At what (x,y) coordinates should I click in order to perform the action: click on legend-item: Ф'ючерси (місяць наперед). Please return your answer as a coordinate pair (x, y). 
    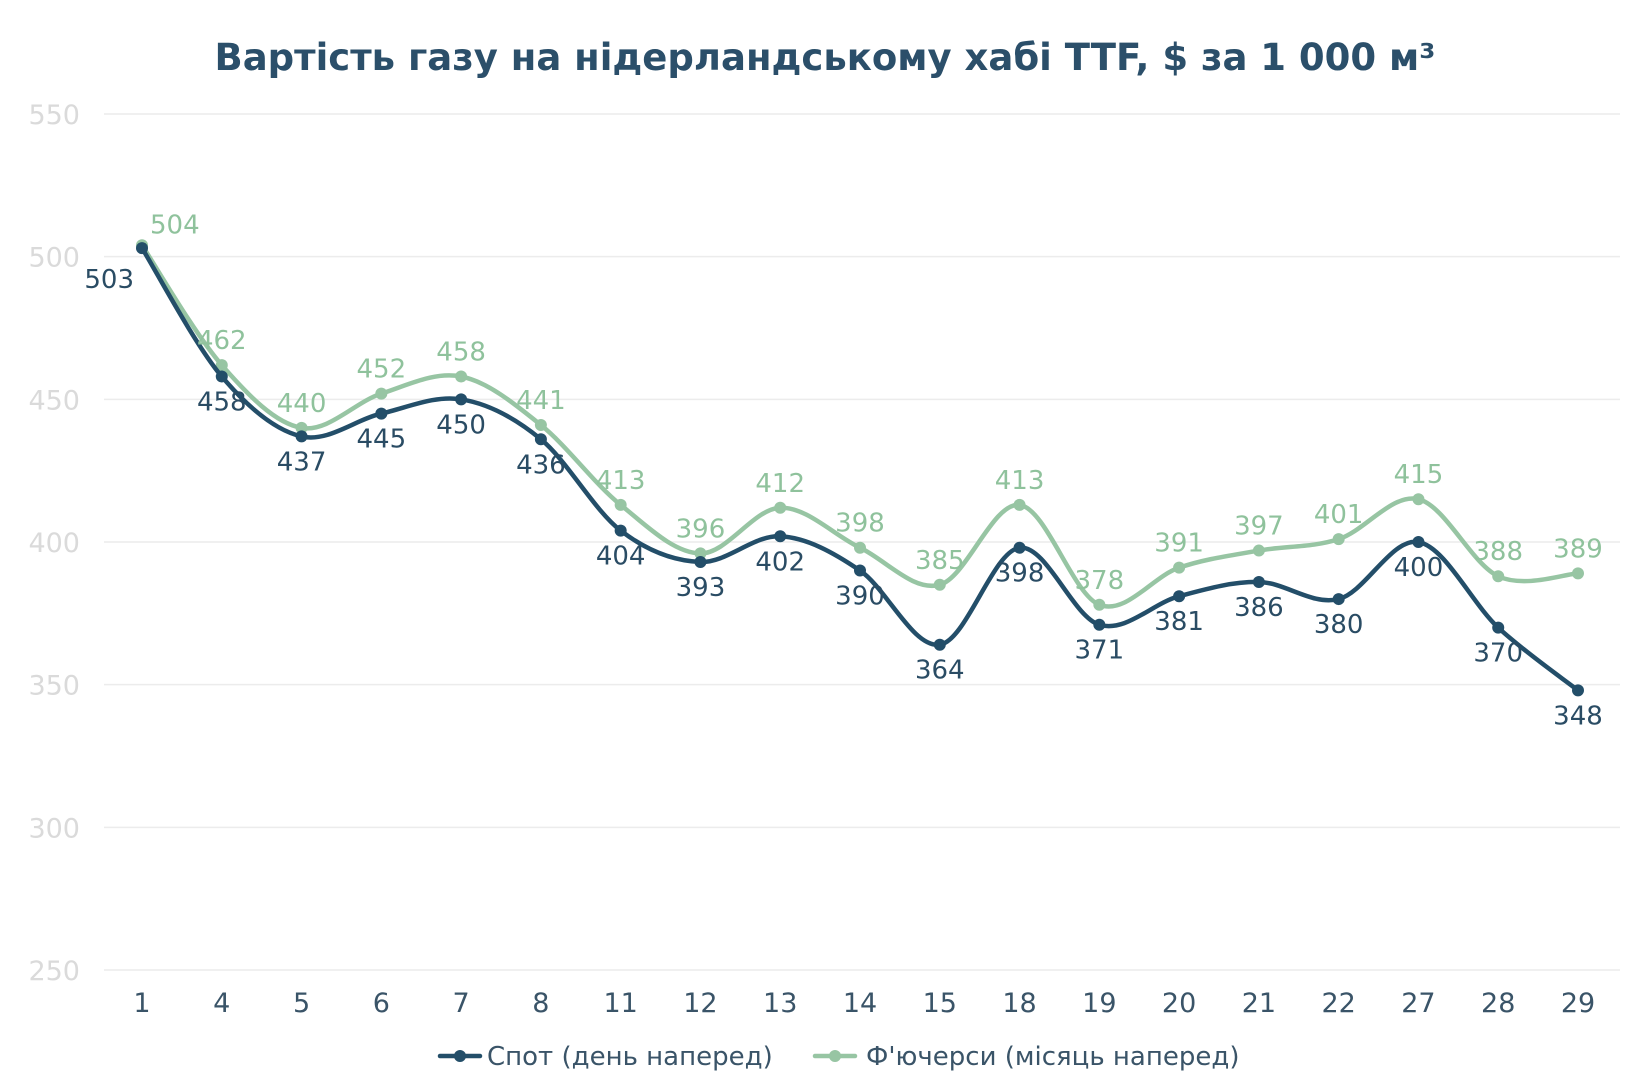
    Looking at the image, I should click on (1025, 1057).